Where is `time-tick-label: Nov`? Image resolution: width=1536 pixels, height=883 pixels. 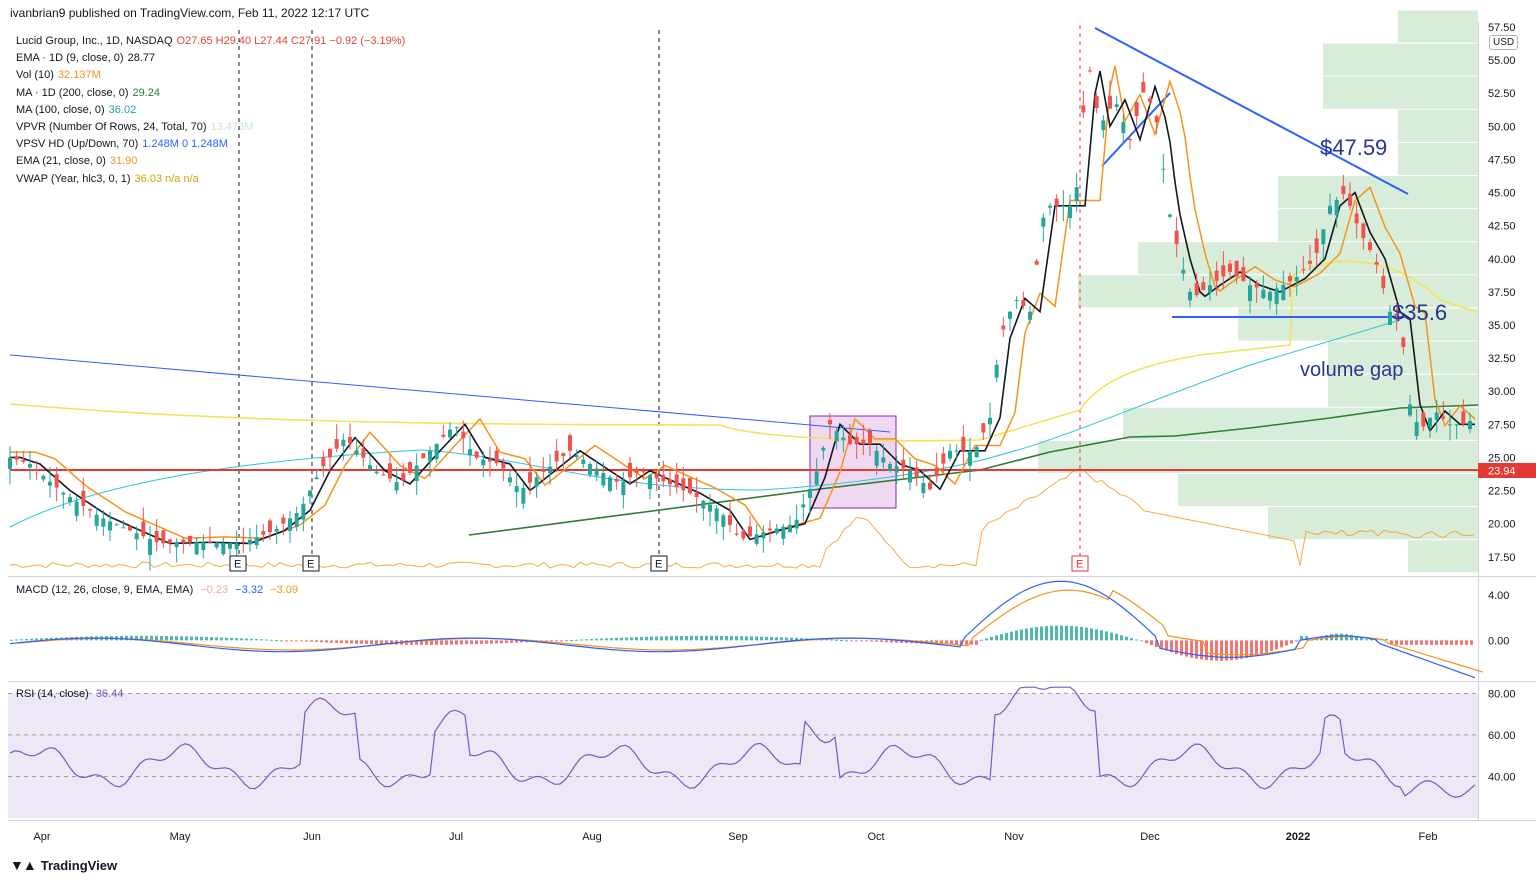 time-tick-label: Nov is located at coordinates (1014, 837).